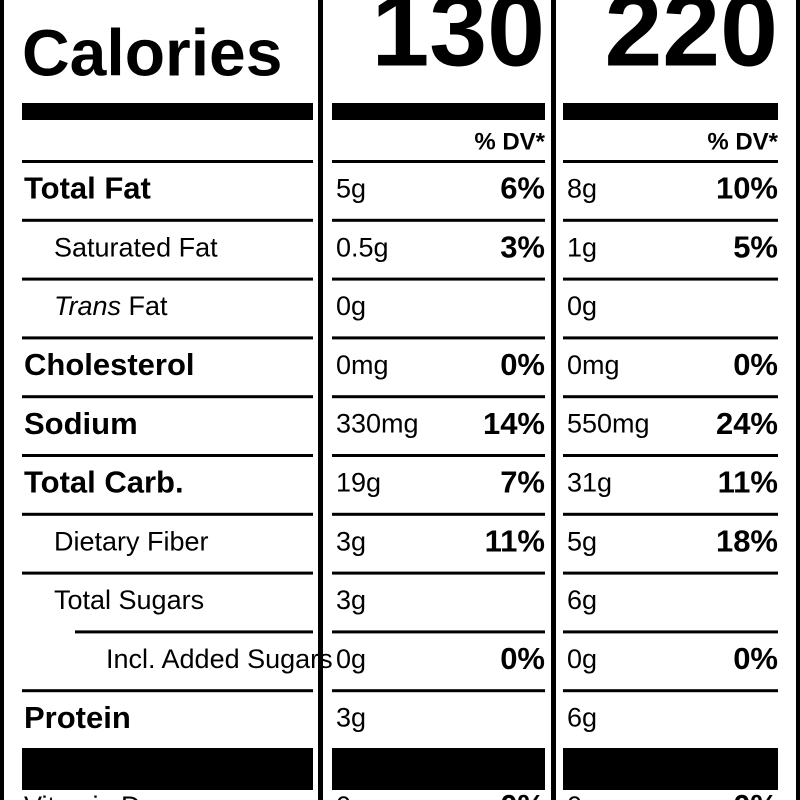  Describe the element at coordinates (358, 483) in the screenshot. I see `amount: 19g` at that location.